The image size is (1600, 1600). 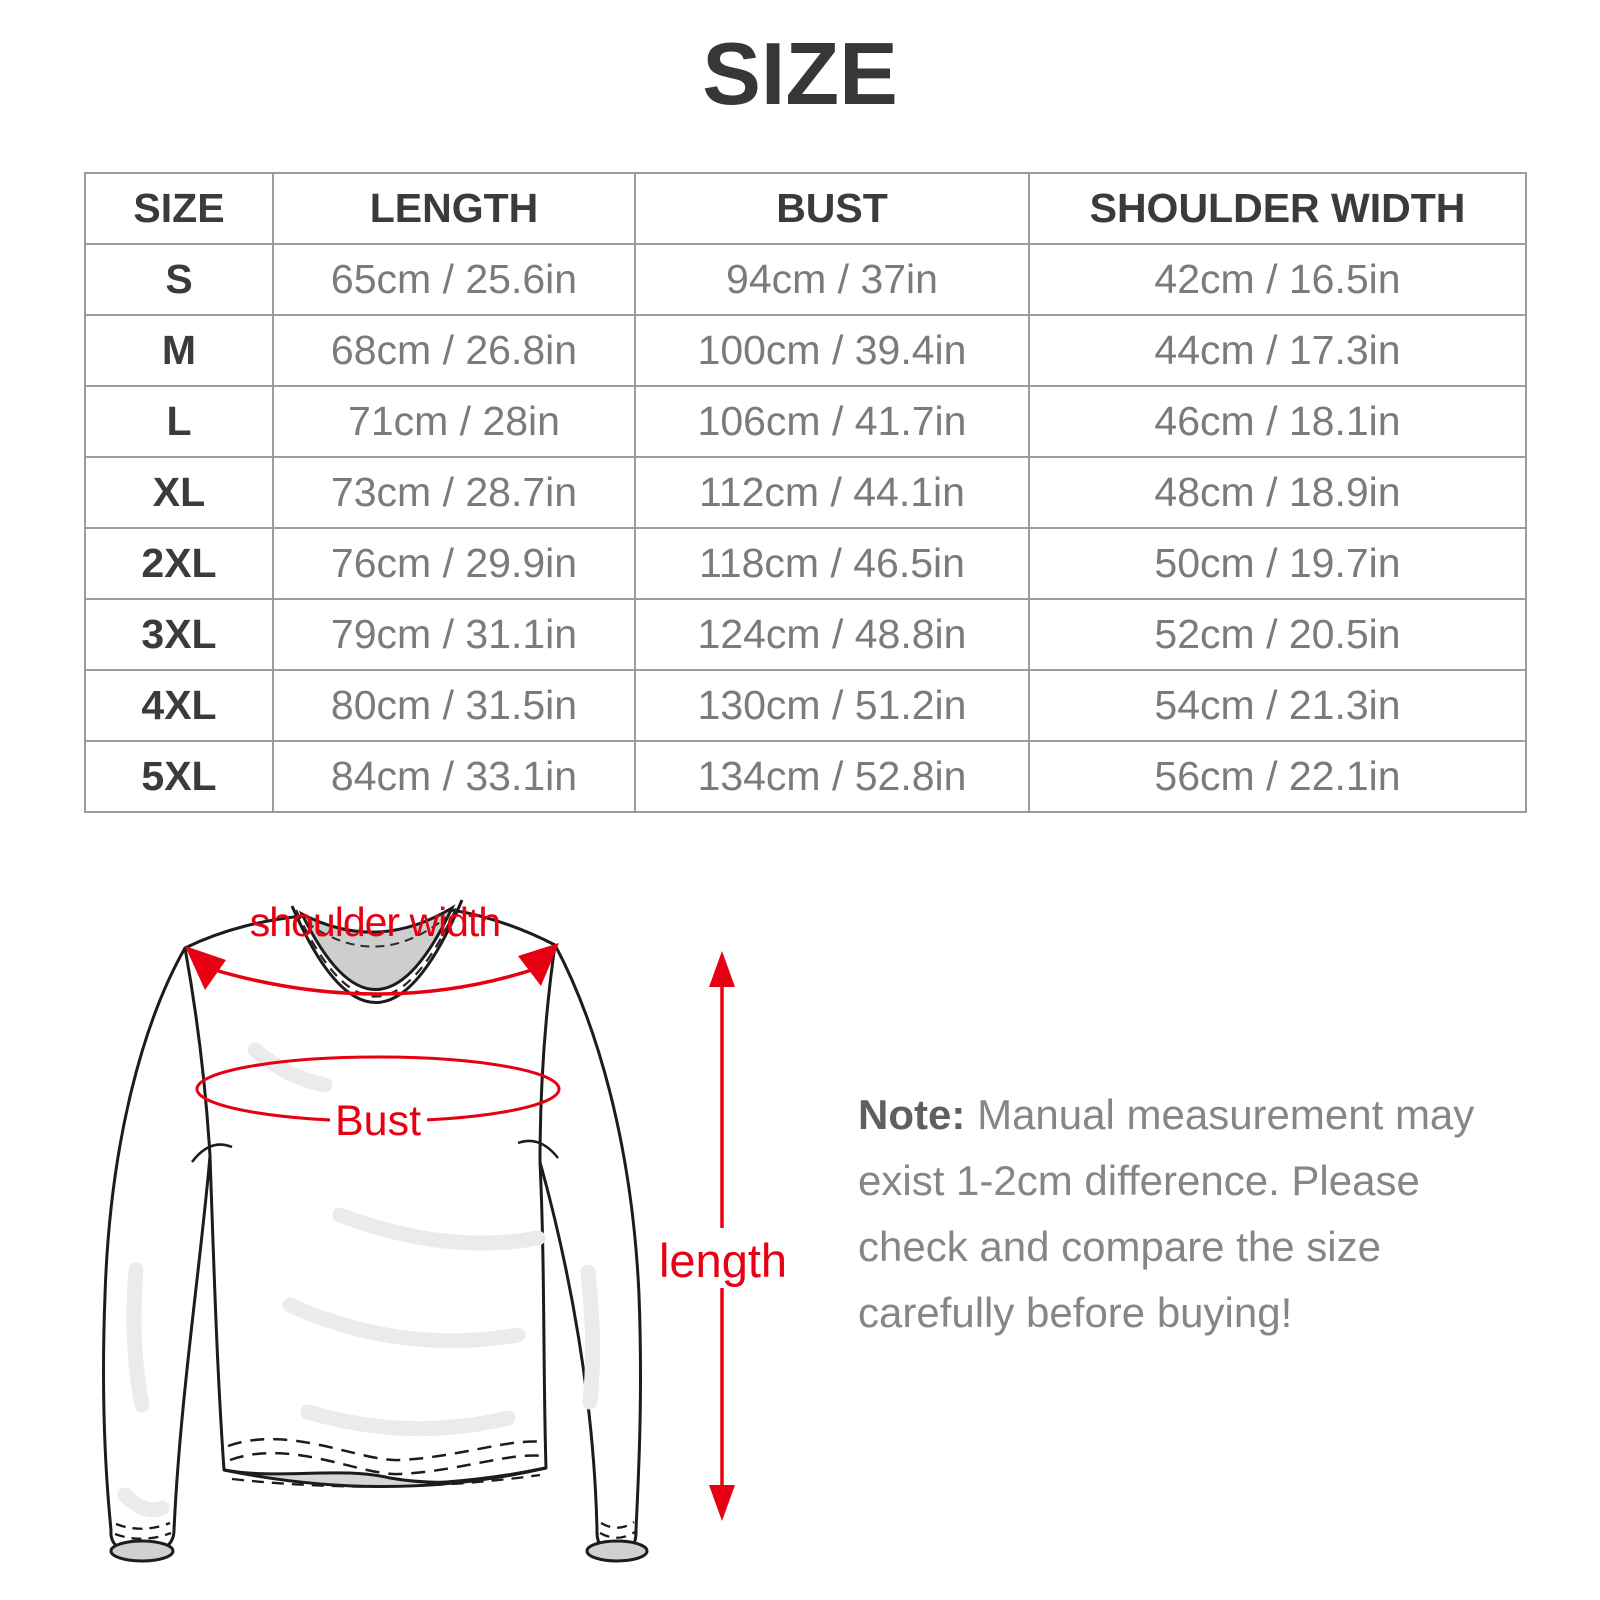 I want to click on size-cell: XL, so click(x=179, y=492).